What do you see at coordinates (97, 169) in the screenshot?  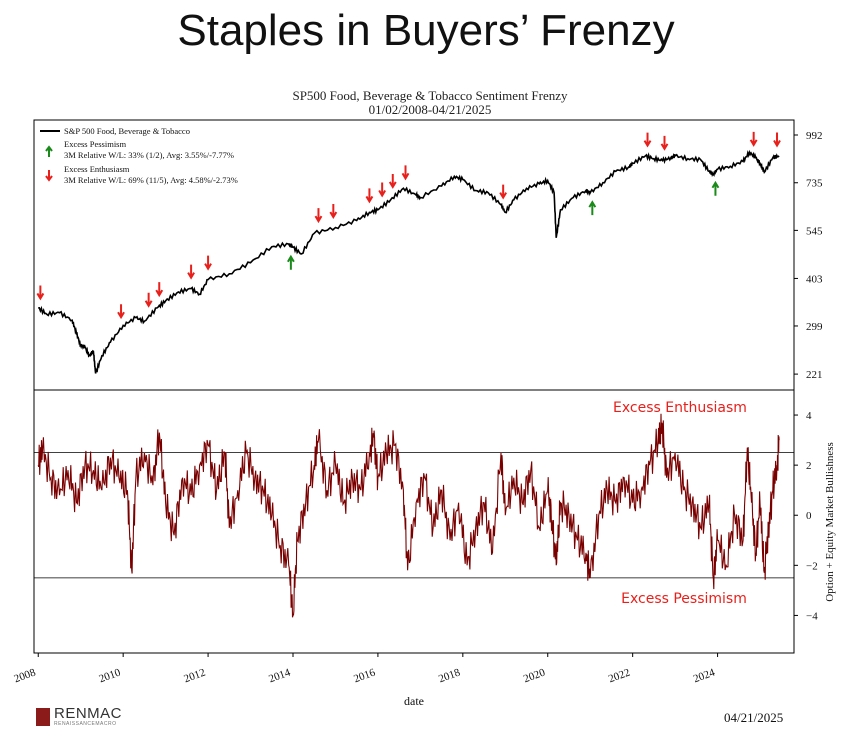 I see `legend-enthusiasm-label: Excess Enthusiasm` at bounding box center [97, 169].